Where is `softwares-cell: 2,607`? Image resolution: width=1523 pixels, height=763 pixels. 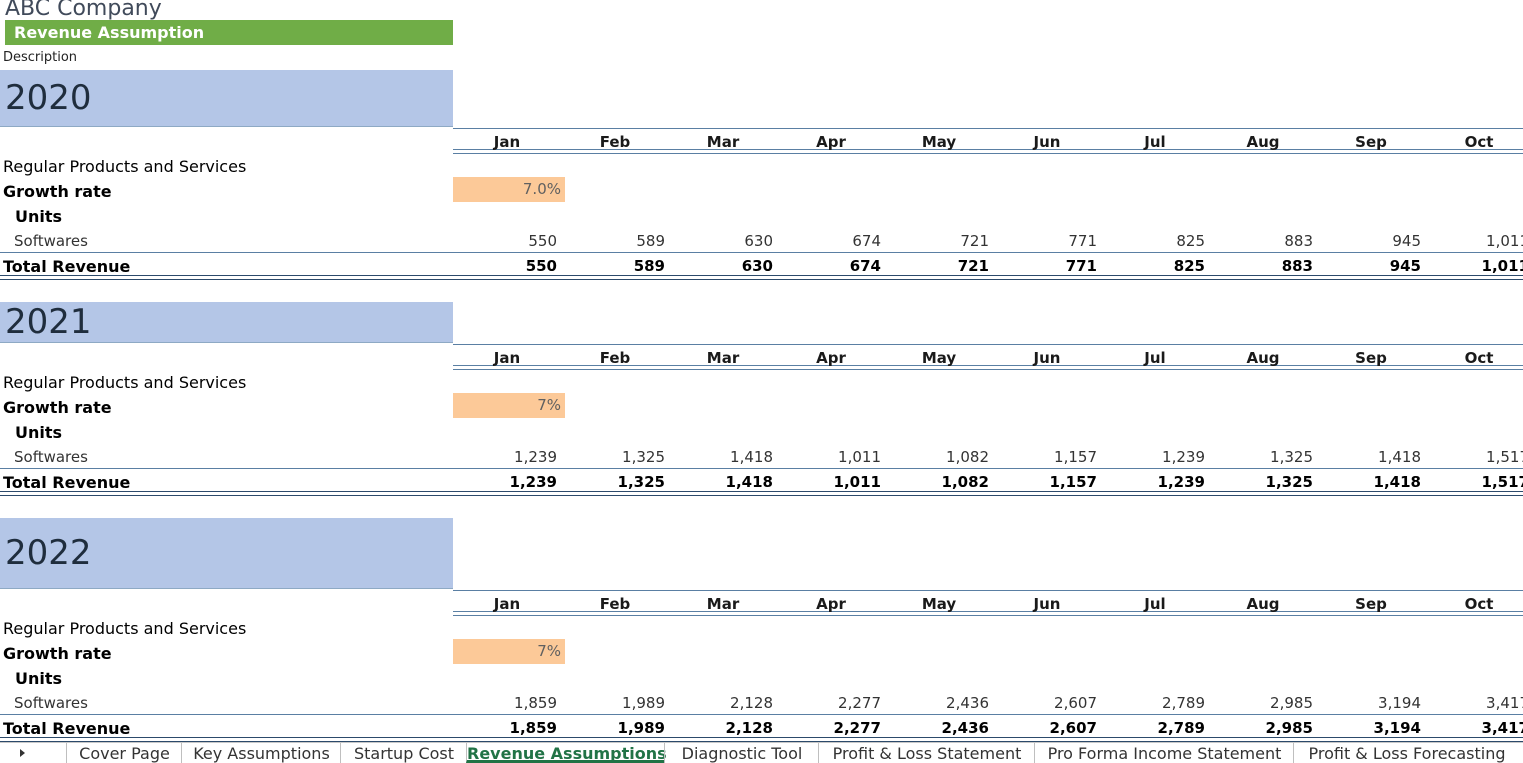
softwares-cell: 2,607 is located at coordinates (1075, 703).